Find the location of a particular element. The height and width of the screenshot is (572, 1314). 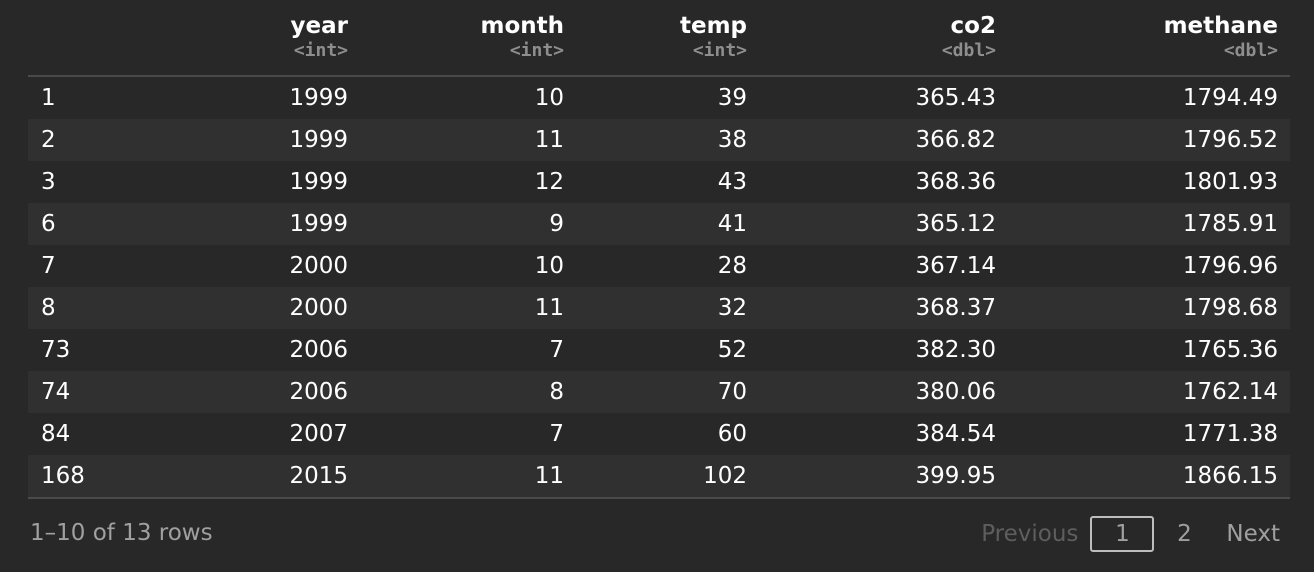

column-header-methane: methane <dbl> is located at coordinates (1143, 38).